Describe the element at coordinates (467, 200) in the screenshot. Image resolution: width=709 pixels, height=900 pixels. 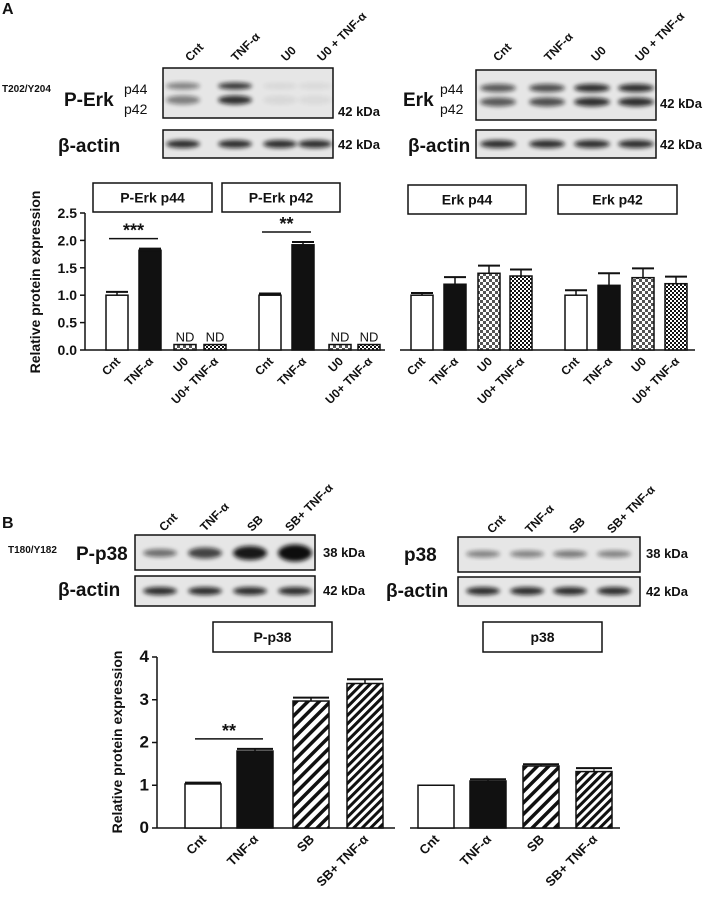
I see `group-title: Erk p44` at that location.